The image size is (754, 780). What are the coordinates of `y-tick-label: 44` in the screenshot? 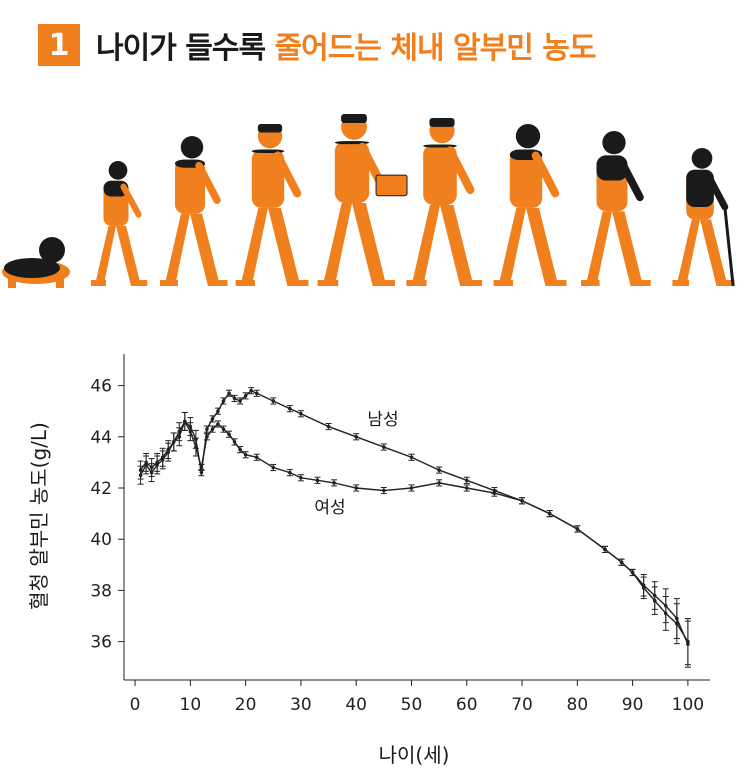 It's located at (101, 438).